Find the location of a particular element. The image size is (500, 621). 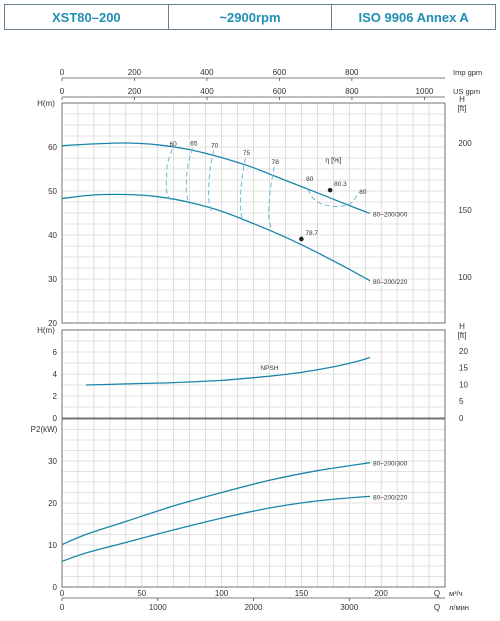

power-curve-label: 80–200/220 is located at coordinates (390, 497).